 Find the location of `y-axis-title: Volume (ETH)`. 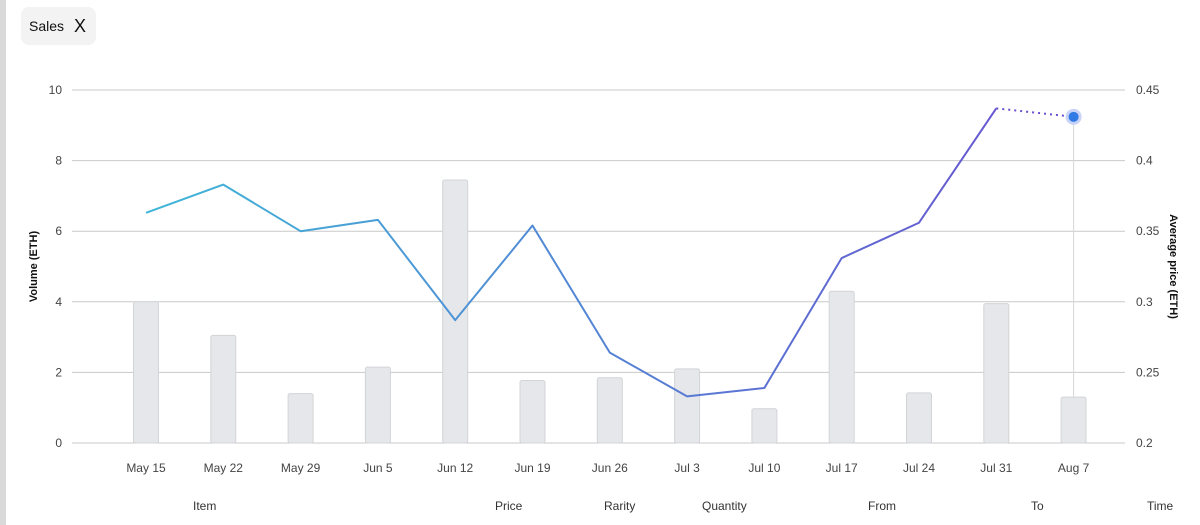

y-axis-title: Volume (ETH) is located at coordinates (34, 267).